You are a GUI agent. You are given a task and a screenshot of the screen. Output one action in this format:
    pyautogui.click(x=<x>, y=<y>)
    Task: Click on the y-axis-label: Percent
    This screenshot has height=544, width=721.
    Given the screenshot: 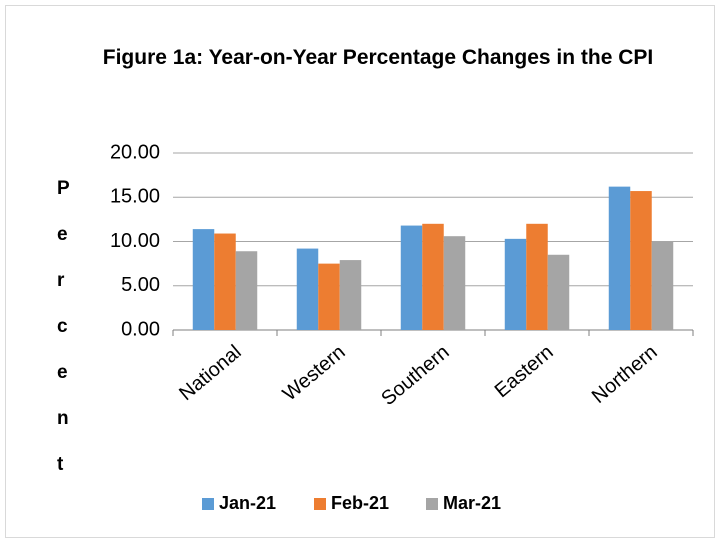 What is the action you would take?
    pyautogui.click(x=63, y=326)
    